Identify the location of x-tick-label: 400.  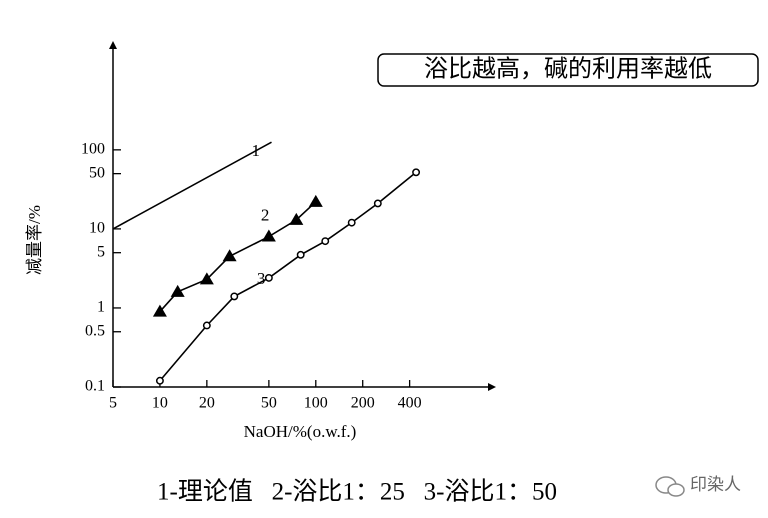
(410, 403).